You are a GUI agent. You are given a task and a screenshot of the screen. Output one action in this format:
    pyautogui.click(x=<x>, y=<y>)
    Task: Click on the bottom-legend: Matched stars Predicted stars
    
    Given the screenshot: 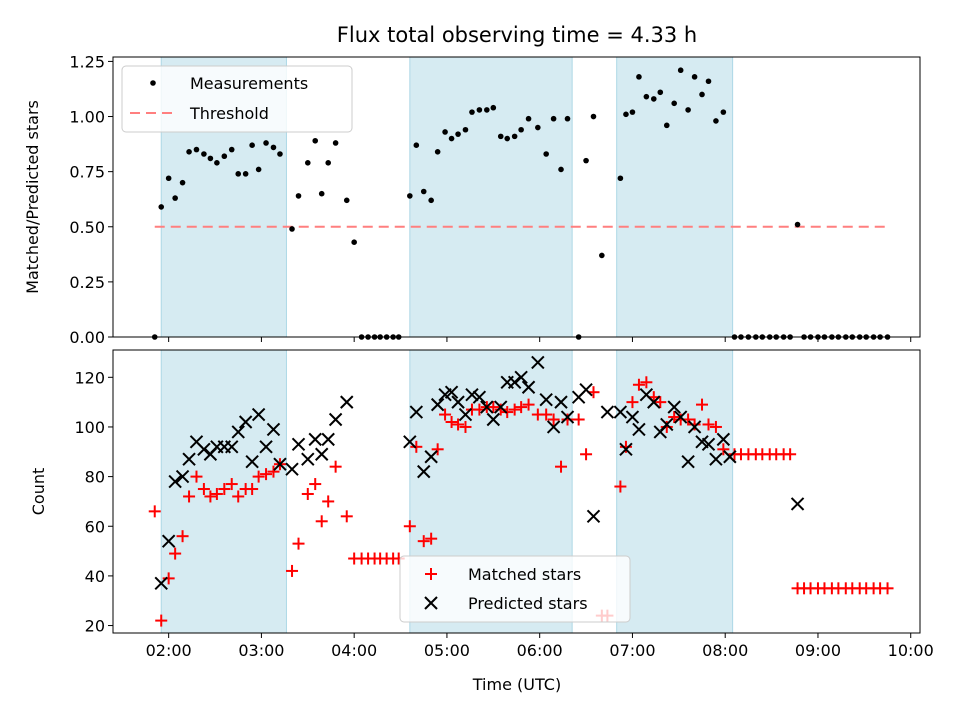 What is the action you would take?
    pyautogui.click(x=515, y=589)
    